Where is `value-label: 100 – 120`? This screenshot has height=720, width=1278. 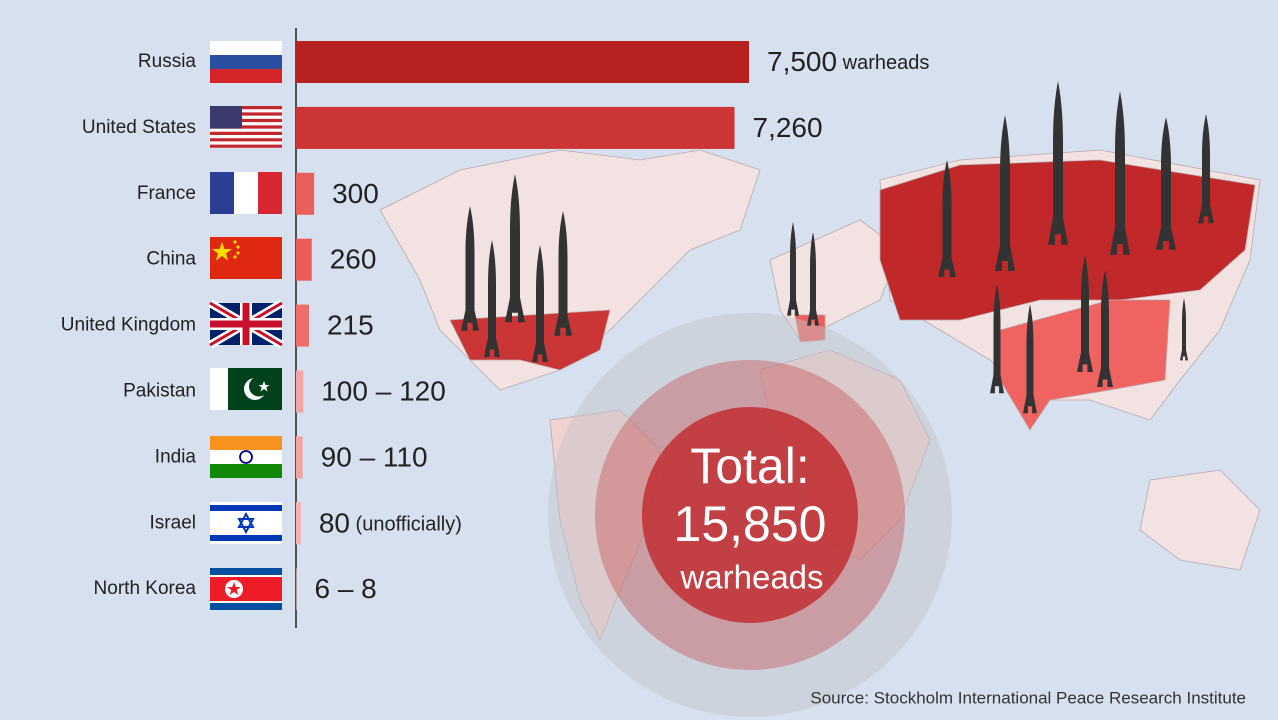
value-label: 100 – 120 is located at coordinates (383, 391).